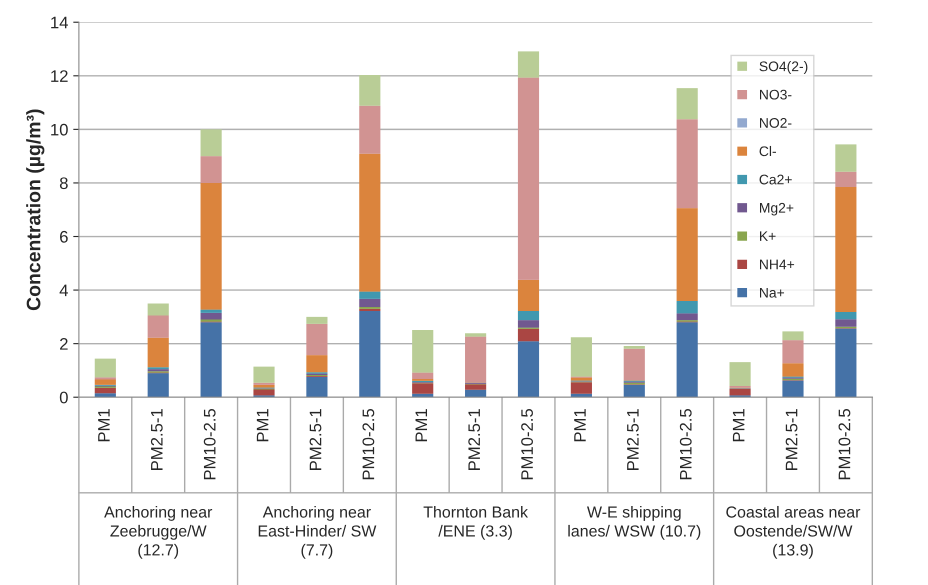  What do you see at coordinates (64, 236) in the screenshot?
I see `y-tick-label: 6` at bounding box center [64, 236].